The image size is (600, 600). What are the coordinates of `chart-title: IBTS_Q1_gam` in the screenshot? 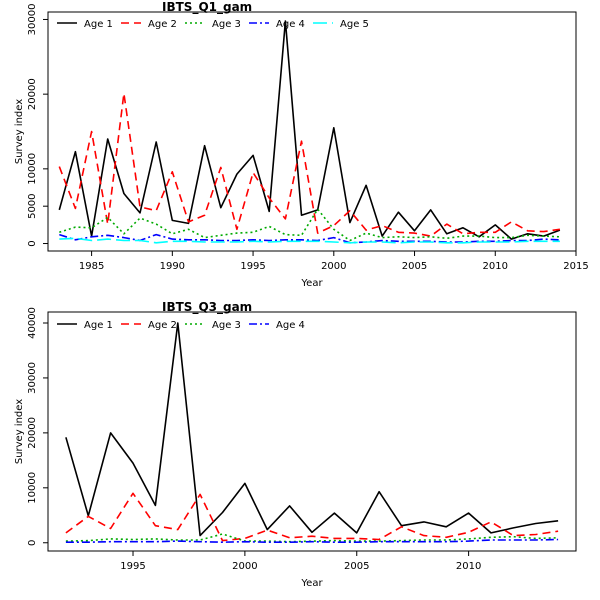 It's located at (207, 7).